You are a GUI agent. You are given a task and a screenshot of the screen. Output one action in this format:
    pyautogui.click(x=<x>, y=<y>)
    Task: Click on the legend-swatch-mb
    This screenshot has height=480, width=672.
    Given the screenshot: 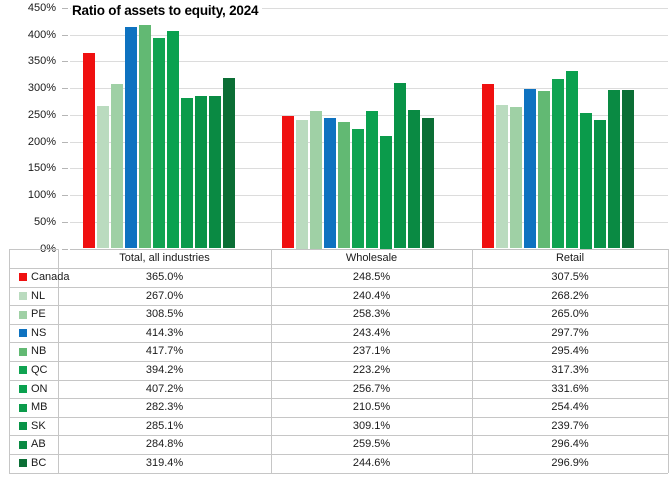 What is the action you would take?
    pyautogui.click(x=23, y=407)
    